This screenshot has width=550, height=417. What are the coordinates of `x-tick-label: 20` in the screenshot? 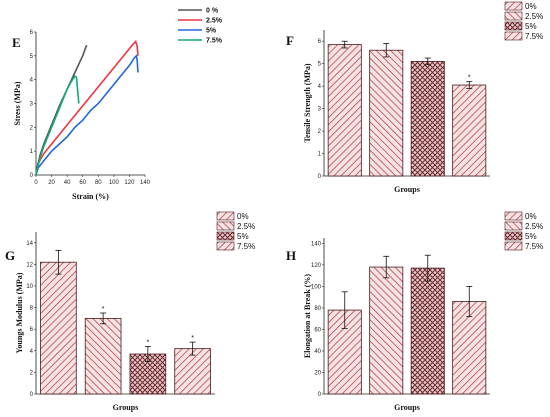 It's located at (51, 183).